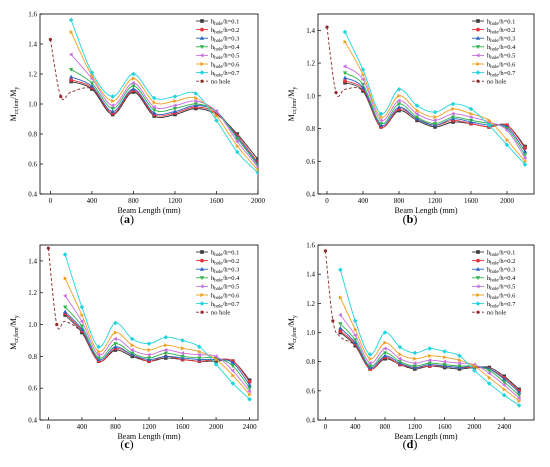 This screenshot has width=550, height=467. What do you see at coordinates (501, 253) in the screenshot?
I see `legend-label: hhole/h=0.1` at bounding box center [501, 253].